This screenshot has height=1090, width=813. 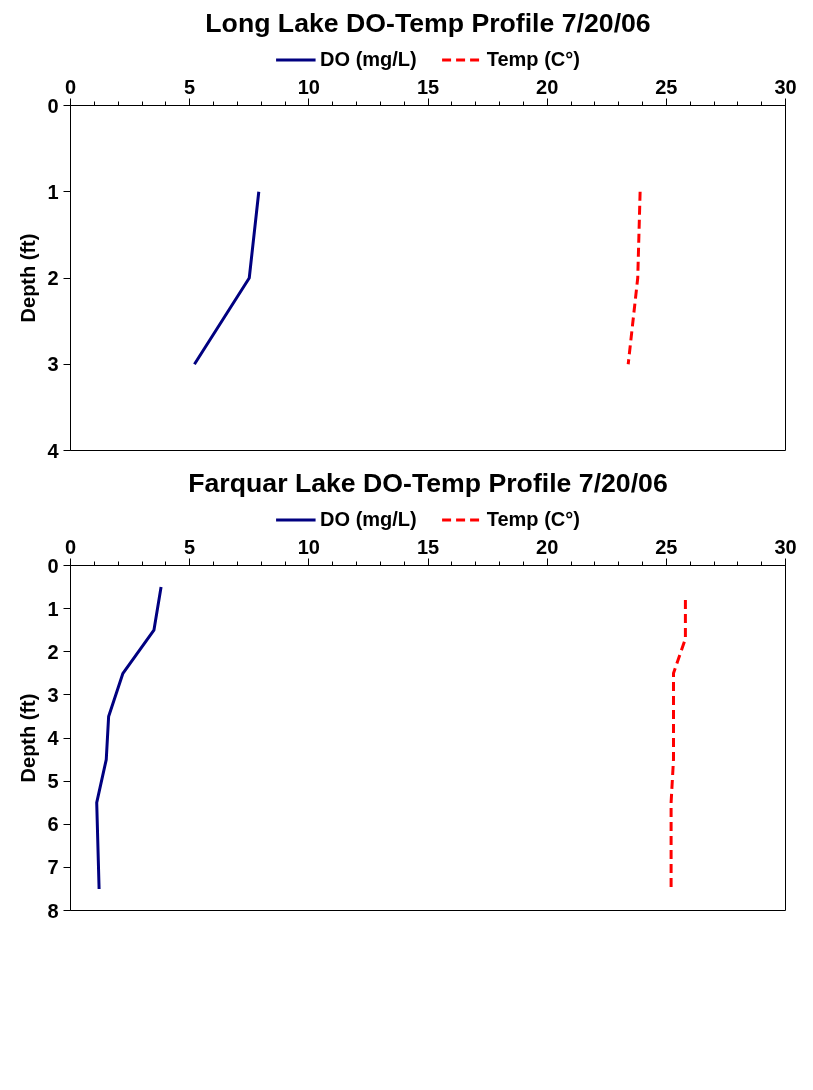 I want to click on chart-title: Long Lake DO-Temp Profile 7/20/06, so click(x=428, y=22).